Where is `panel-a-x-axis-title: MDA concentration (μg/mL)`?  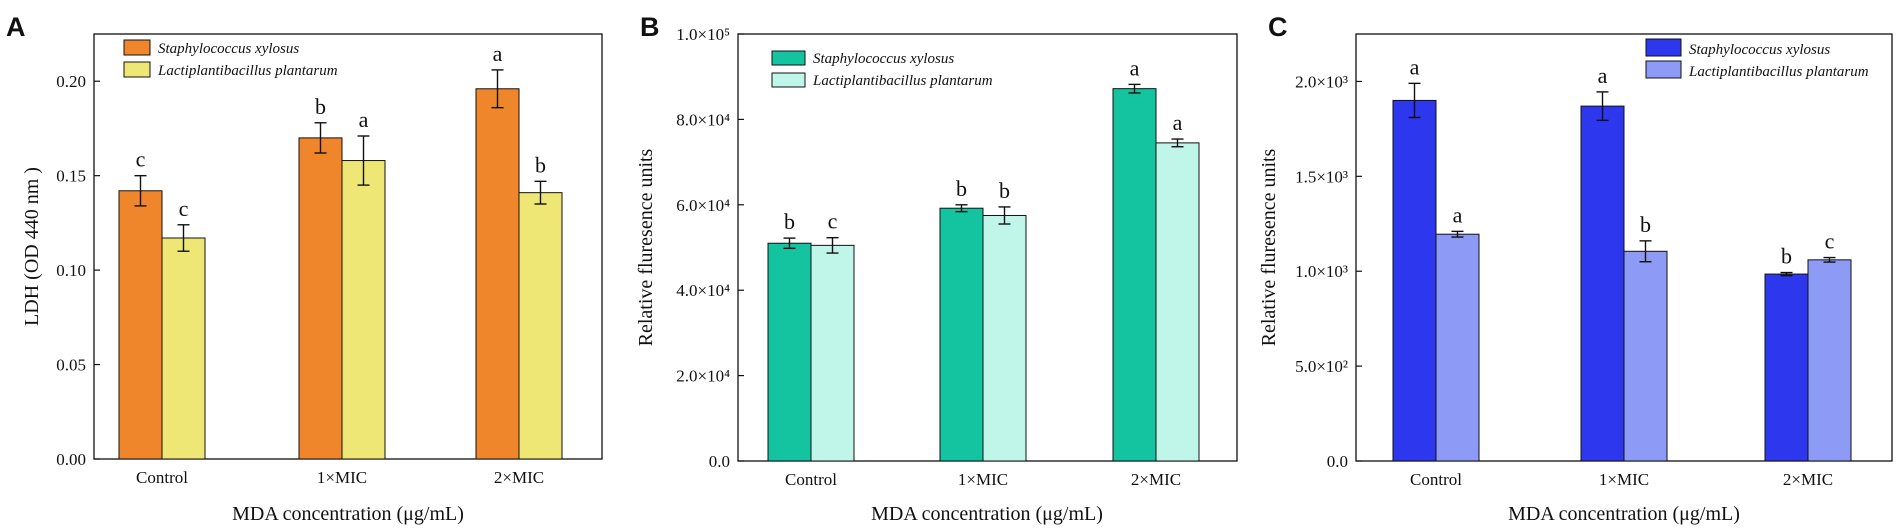 panel-a-x-axis-title: MDA concentration (μg/mL) is located at coordinates (348, 514).